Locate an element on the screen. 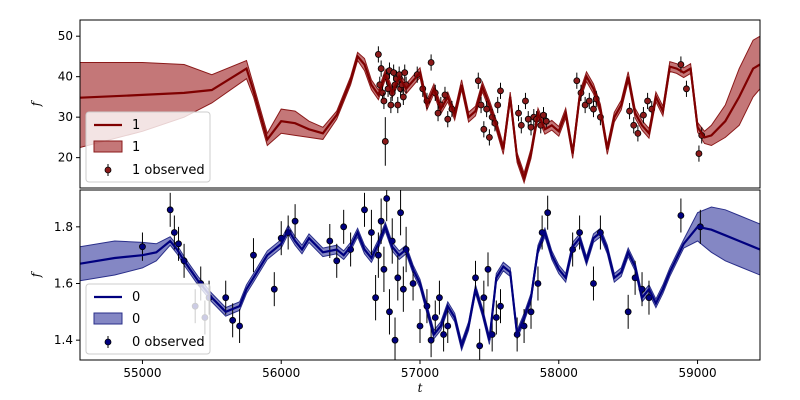 This screenshot has height=400, width=800. y-tick: 1.8 is located at coordinates (67, 227).